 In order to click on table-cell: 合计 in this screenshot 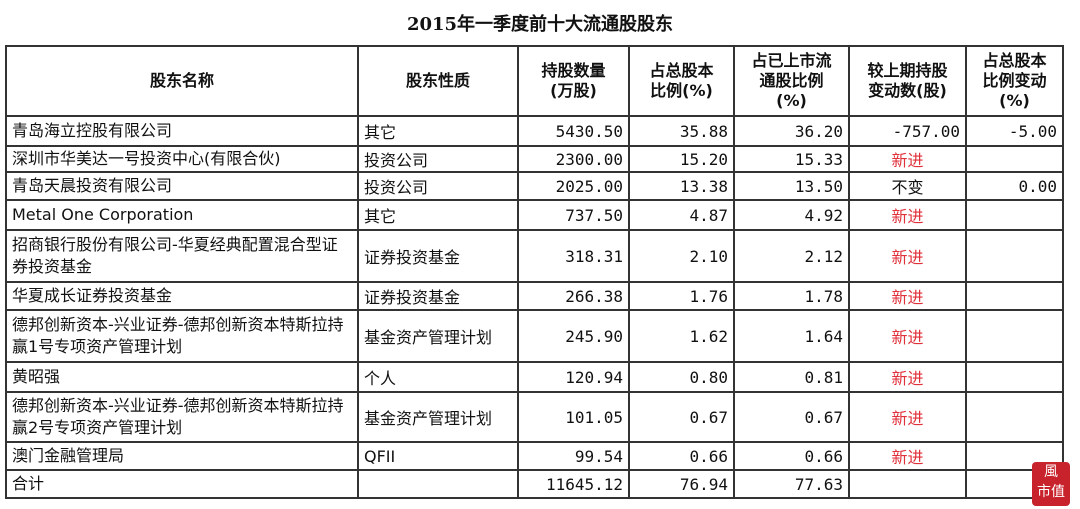, I will do `click(182, 484)`.